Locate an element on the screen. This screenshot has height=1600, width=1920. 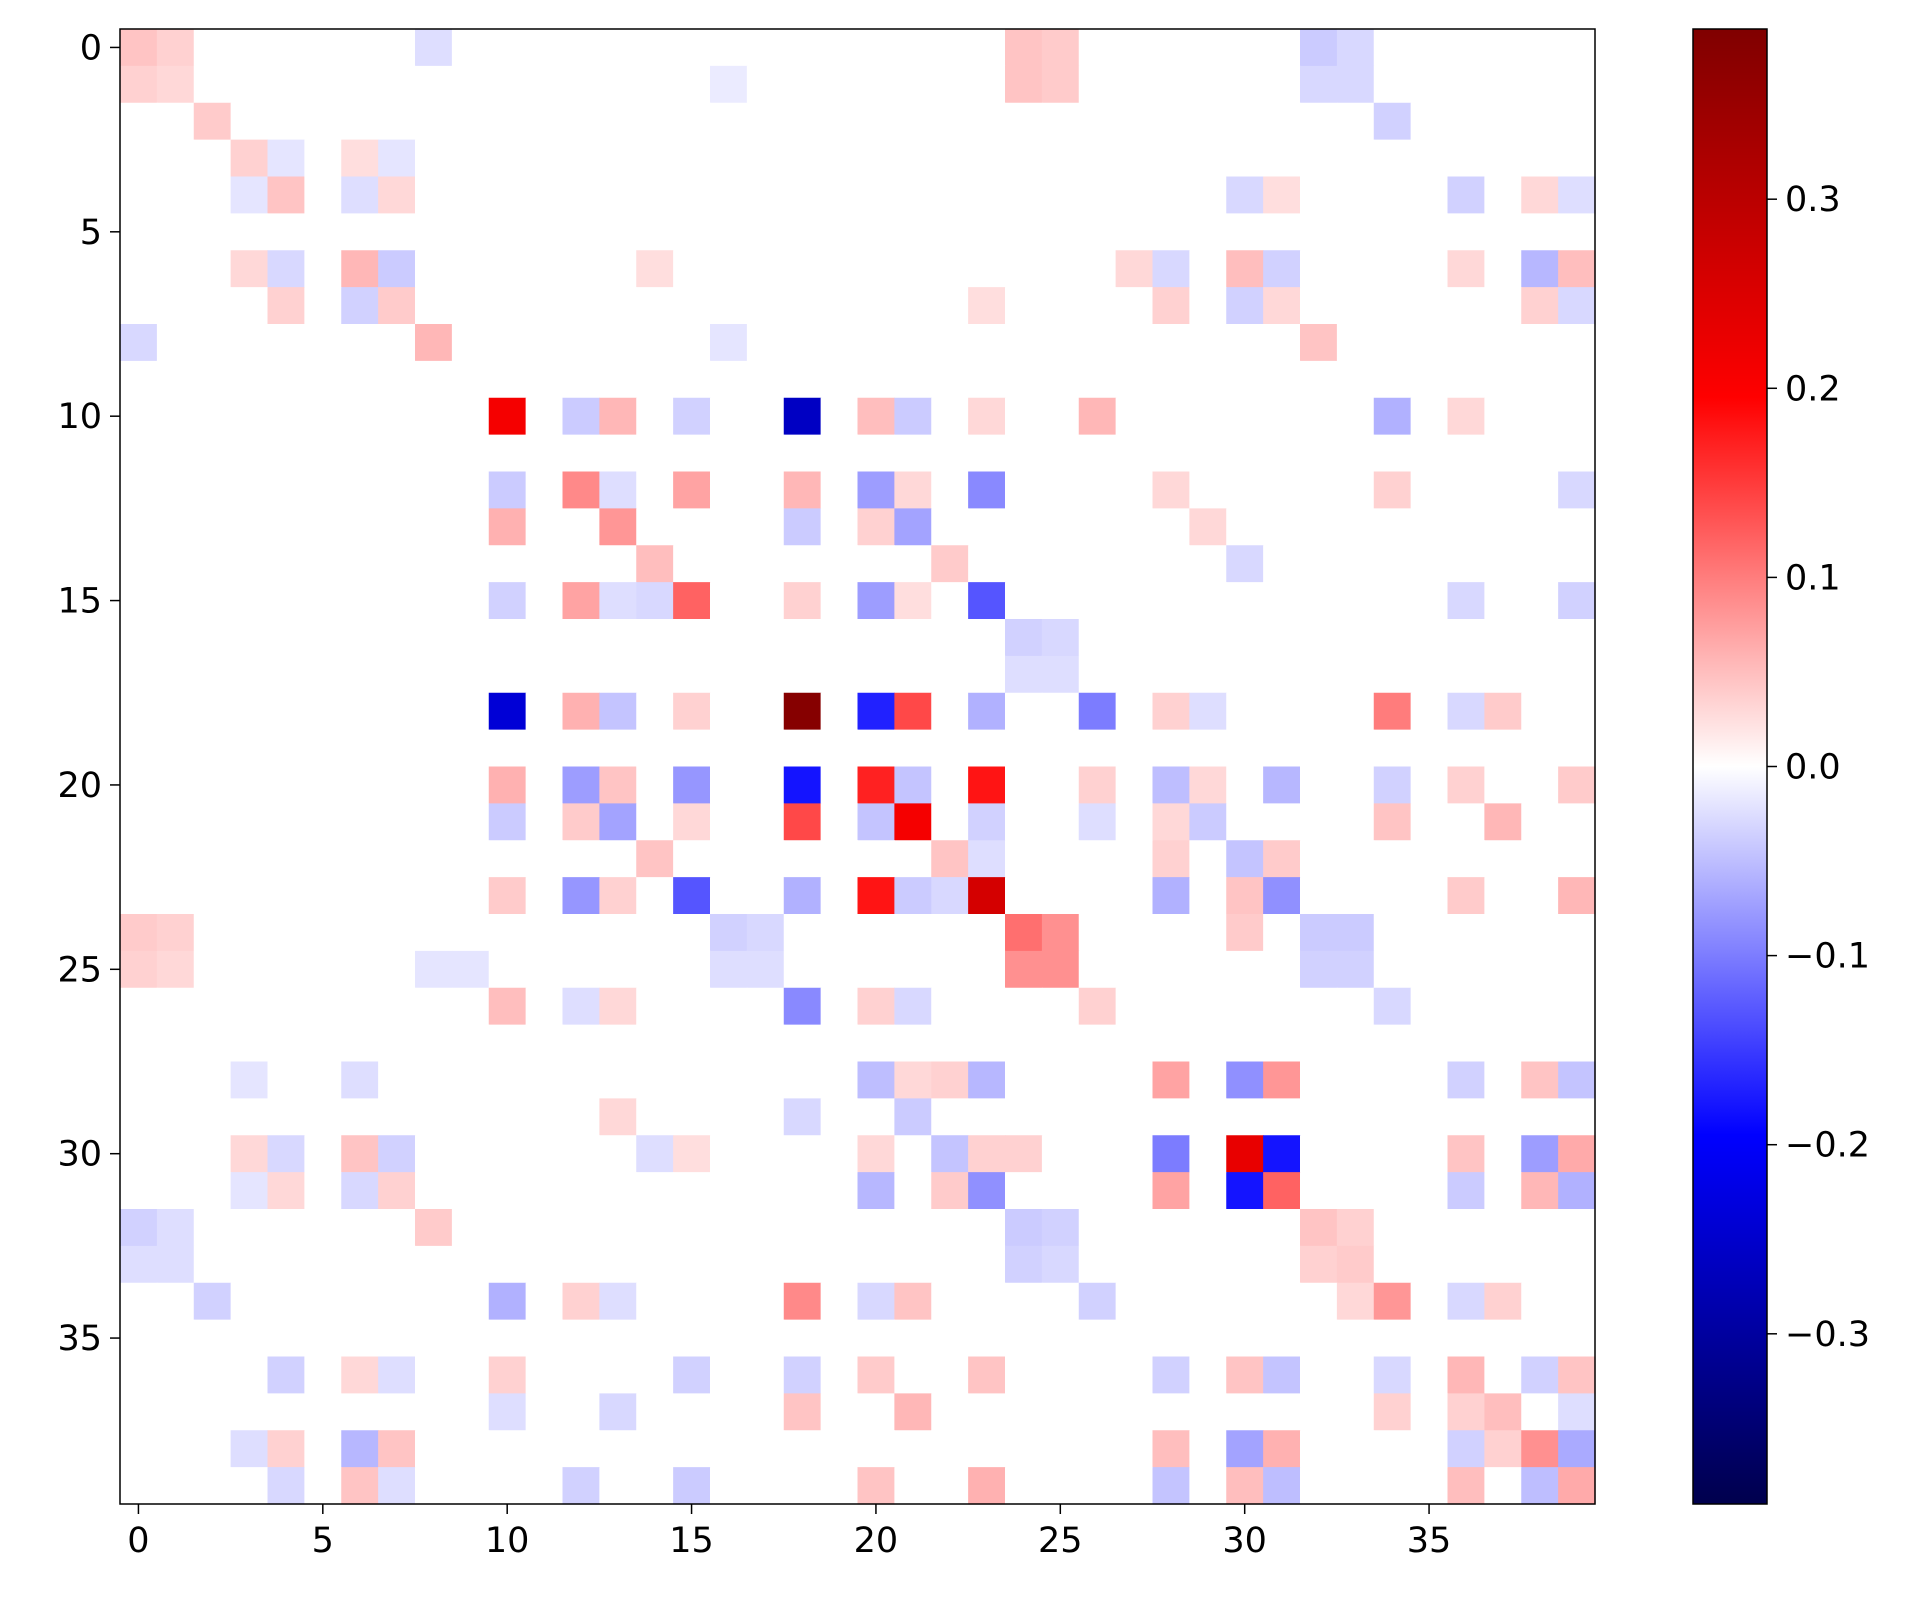
colorbar: −0.3−0.2−0.10.00.10.20.3 is located at coordinates (1781, 766).